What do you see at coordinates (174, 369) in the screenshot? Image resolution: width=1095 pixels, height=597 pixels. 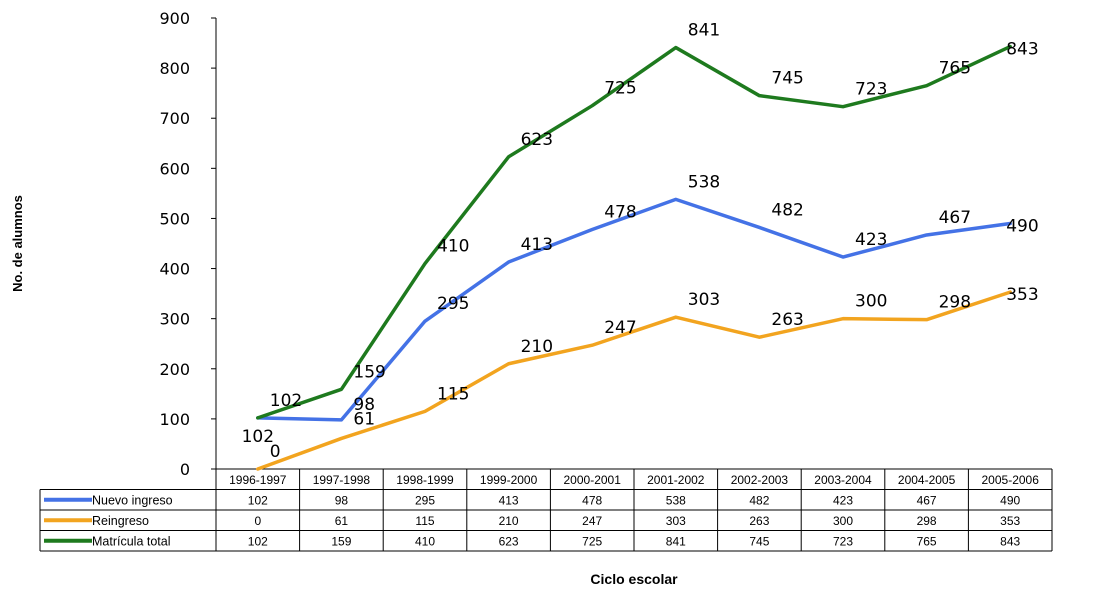 I see `y-tick-label: 200` at bounding box center [174, 369].